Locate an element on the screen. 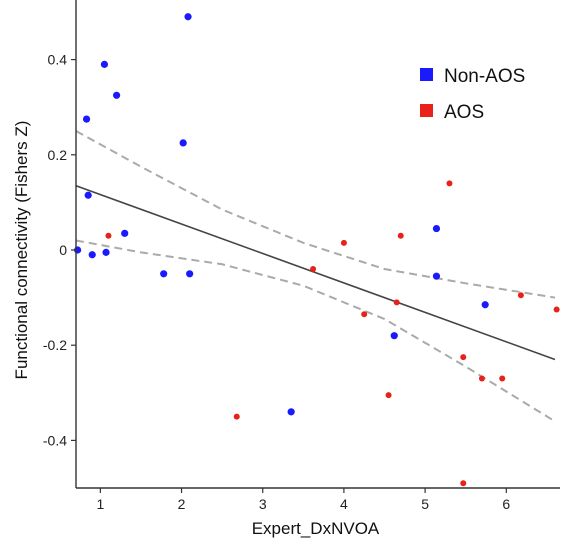 The width and height of the screenshot is (562, 544). y-tick-label: -0.4 is located at coordinates (55, 440).